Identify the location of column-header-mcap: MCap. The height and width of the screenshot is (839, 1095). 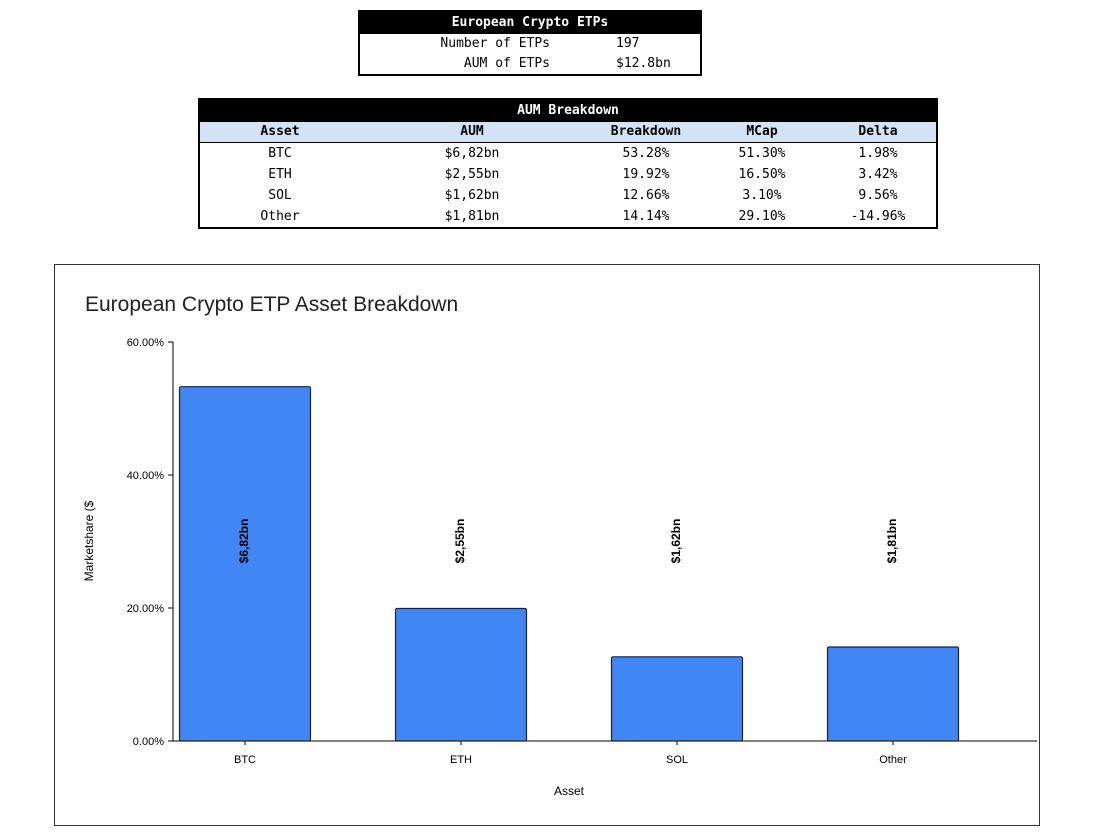
(762, 131).